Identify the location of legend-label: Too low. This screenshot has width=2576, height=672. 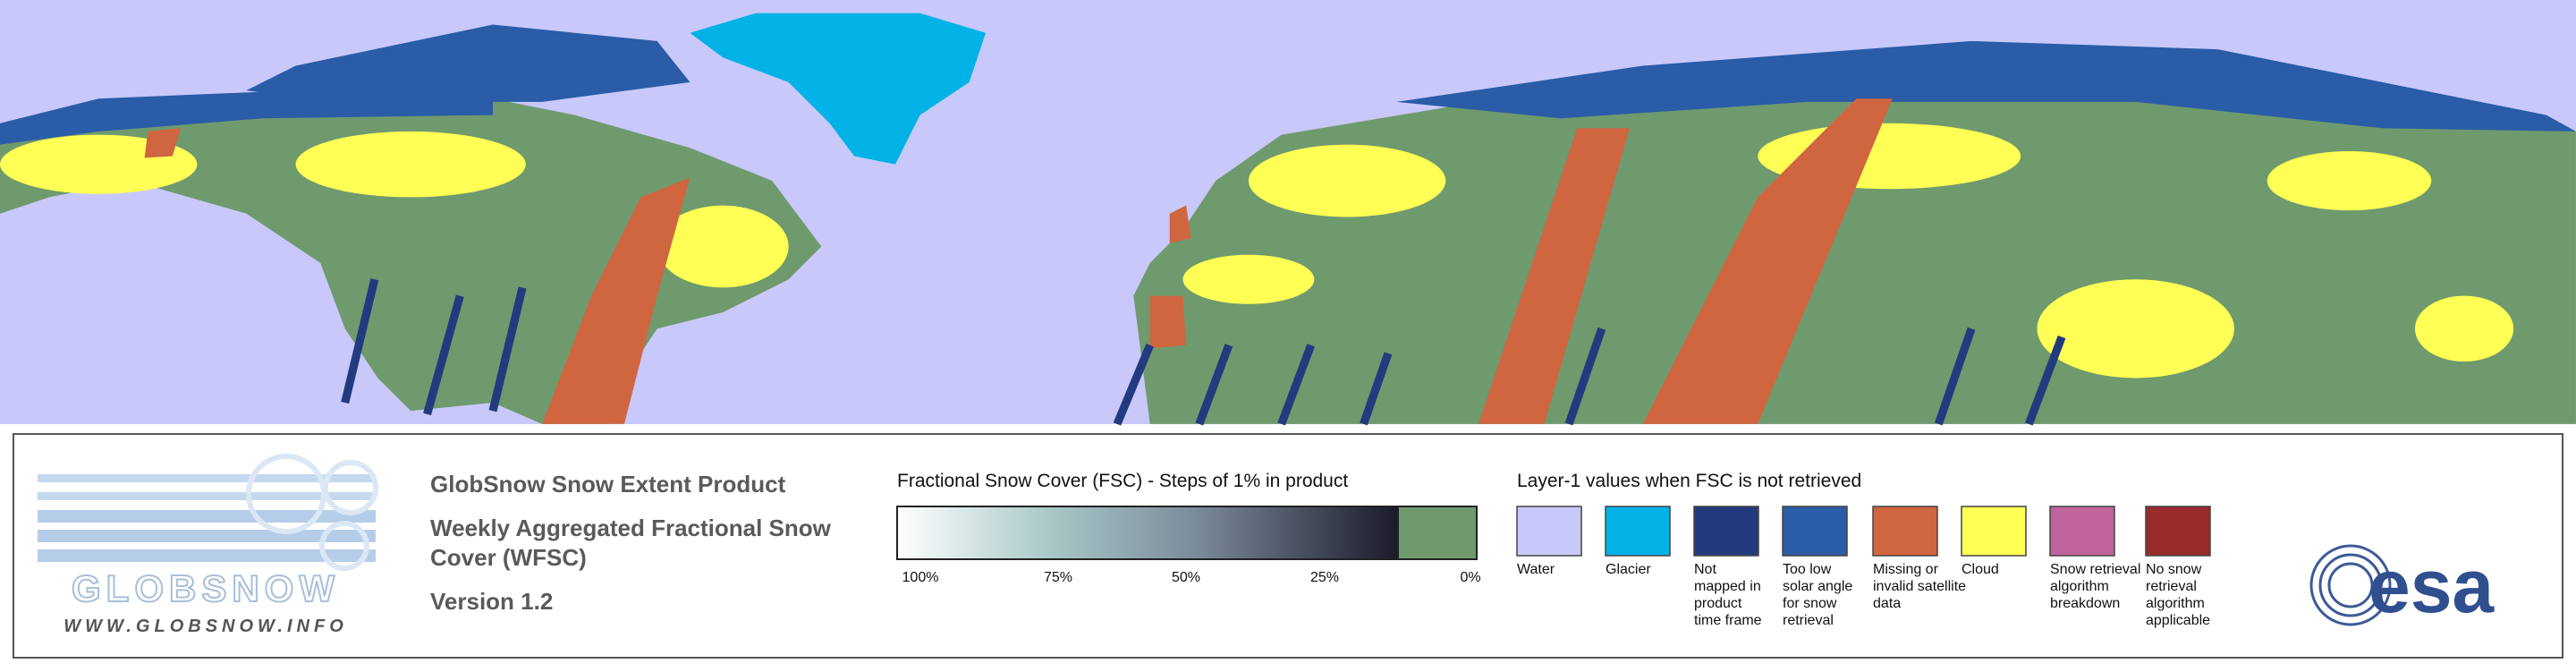
(1807, 569).